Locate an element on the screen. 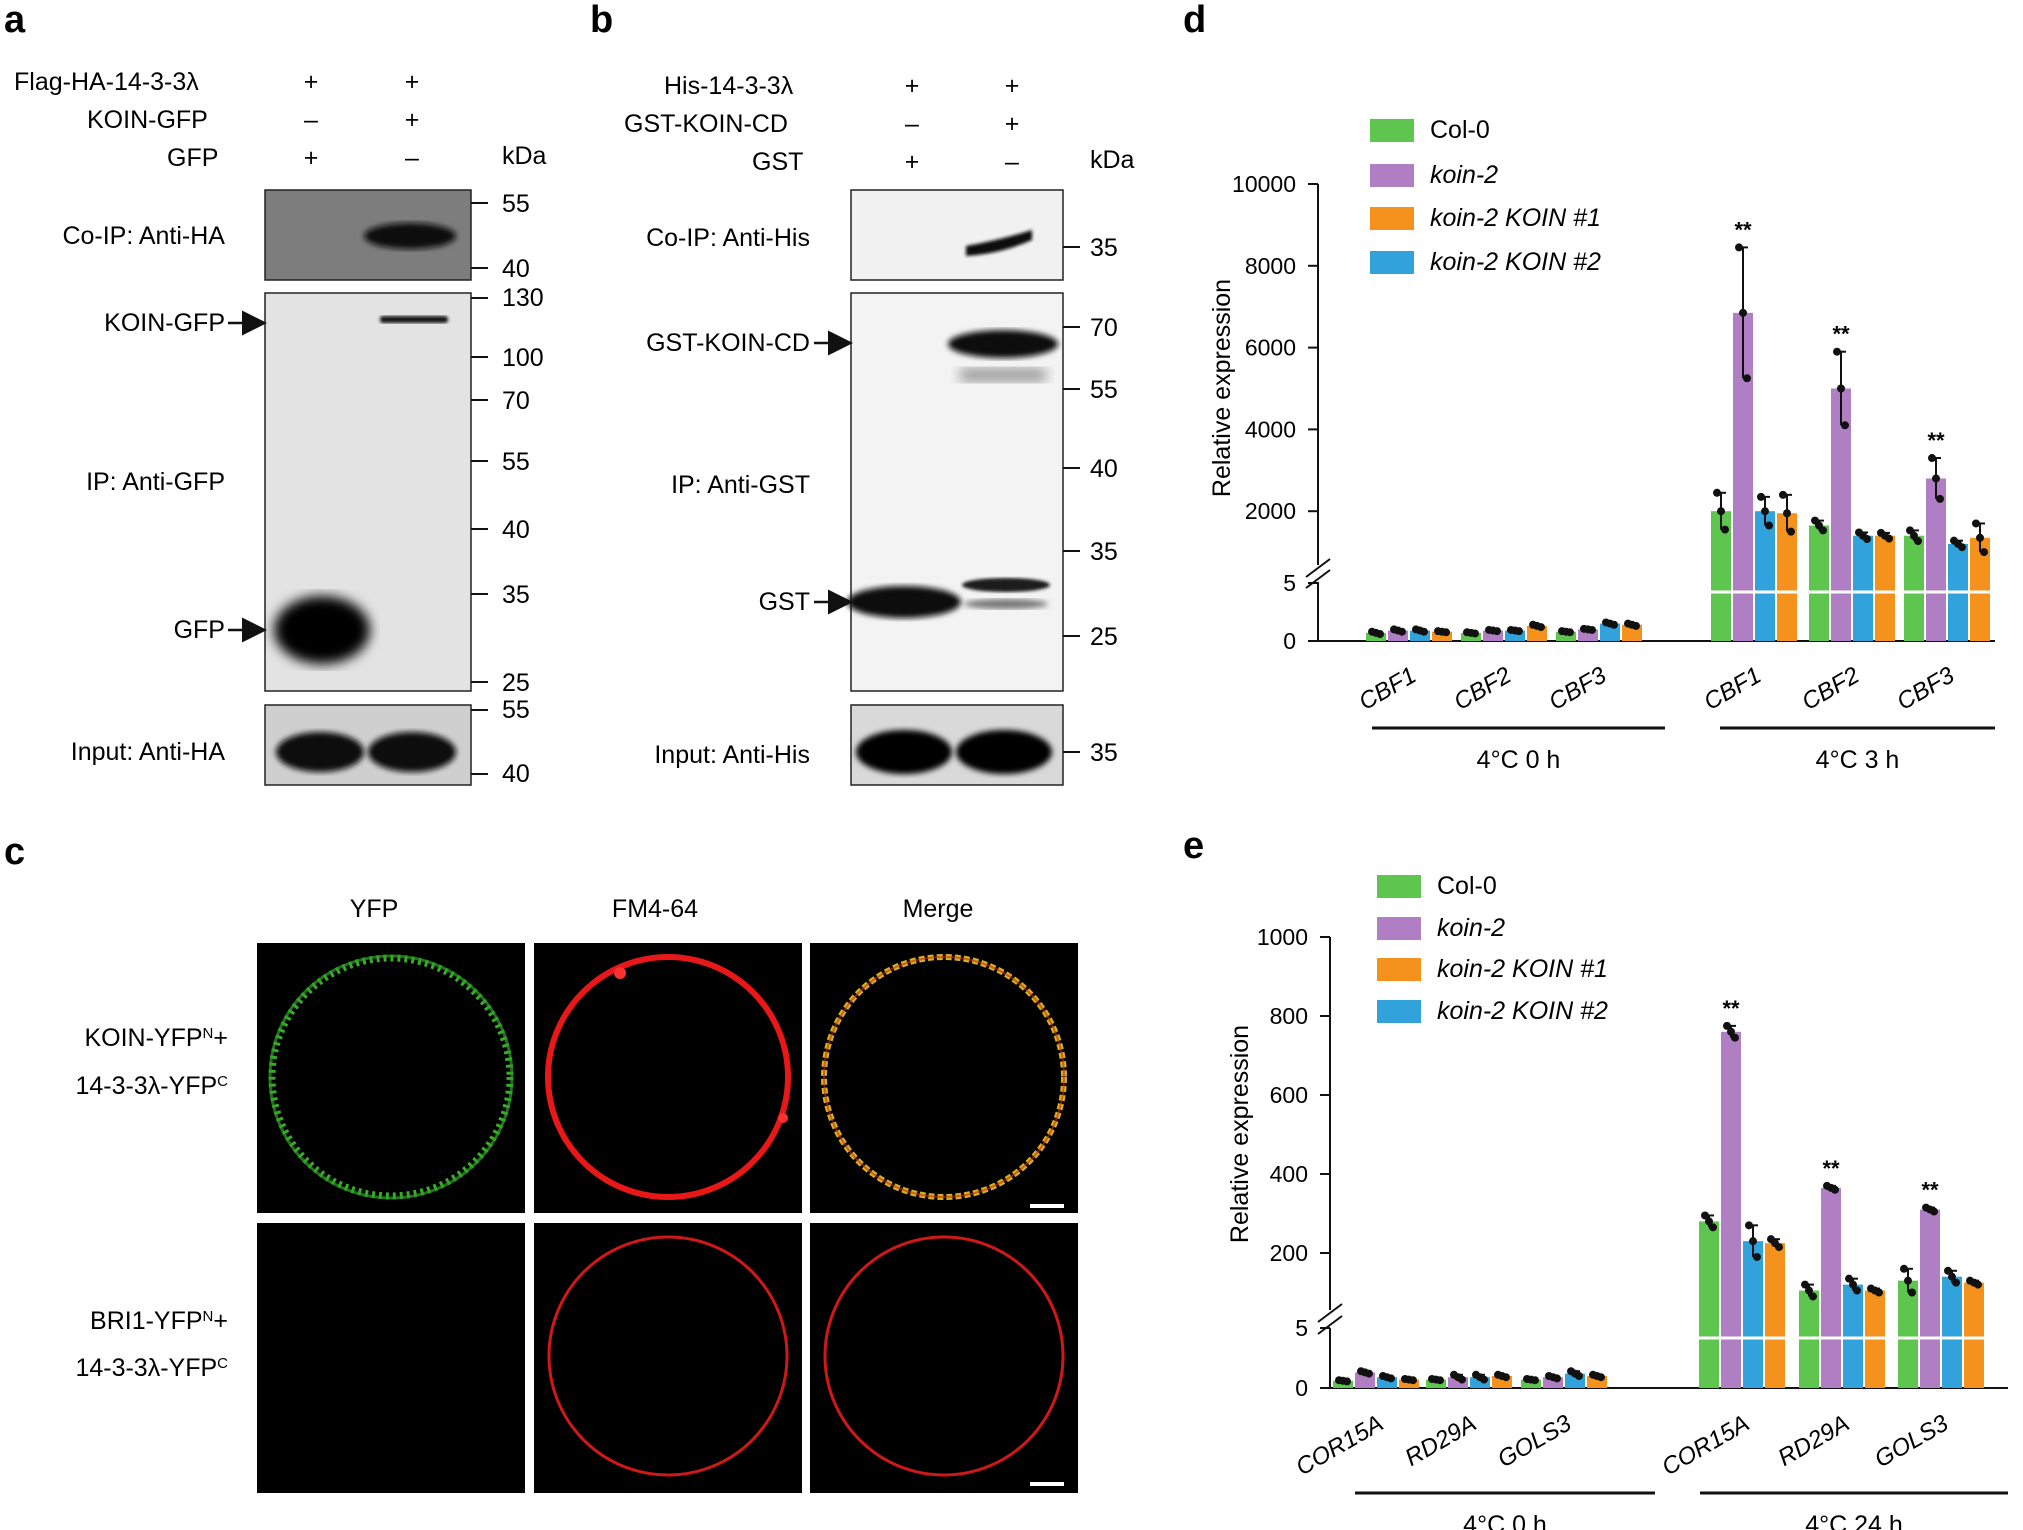 This screenshot has width=2023, height=1530. category-label: CBF2 is located at coordinates (1830, 689).